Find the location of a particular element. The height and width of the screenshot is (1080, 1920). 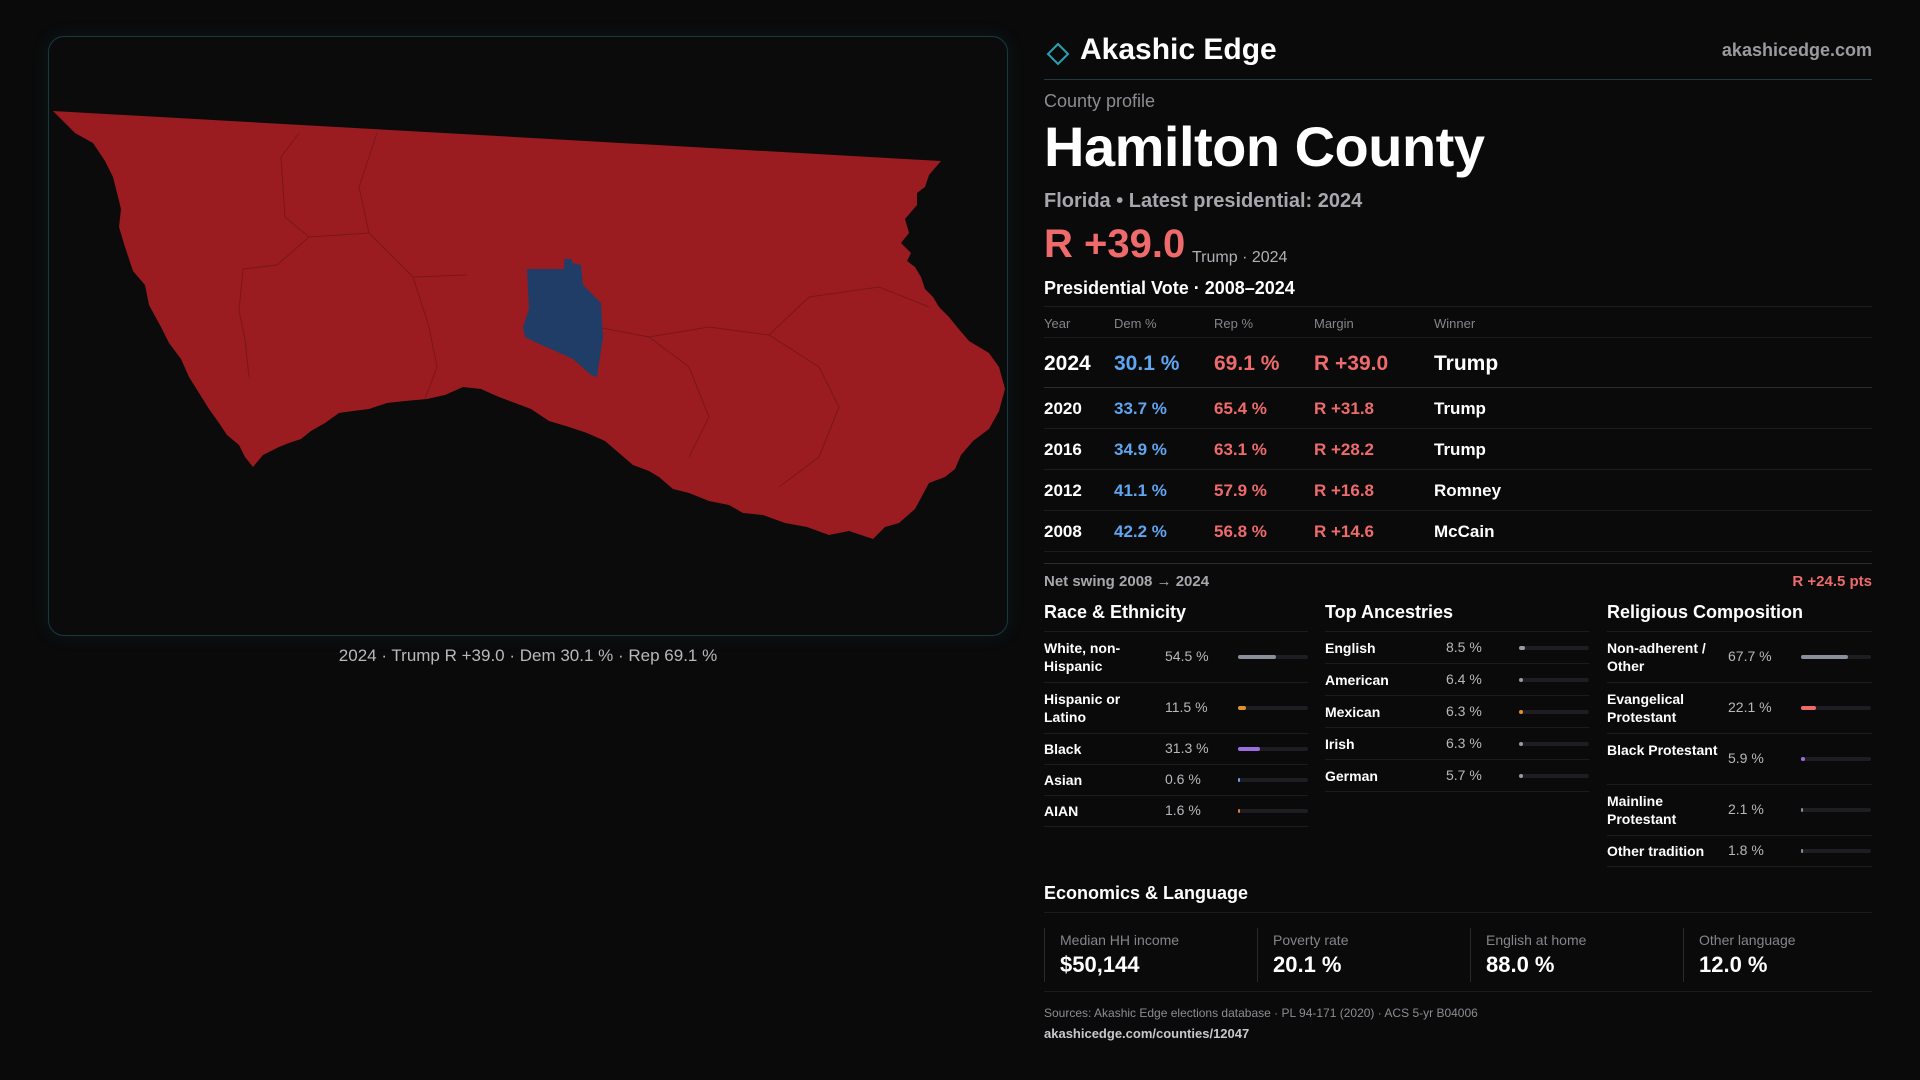

table-row: 2008 42.2 % 56.8 % R +14.6 McCain is located at coordinates (1458, 531).